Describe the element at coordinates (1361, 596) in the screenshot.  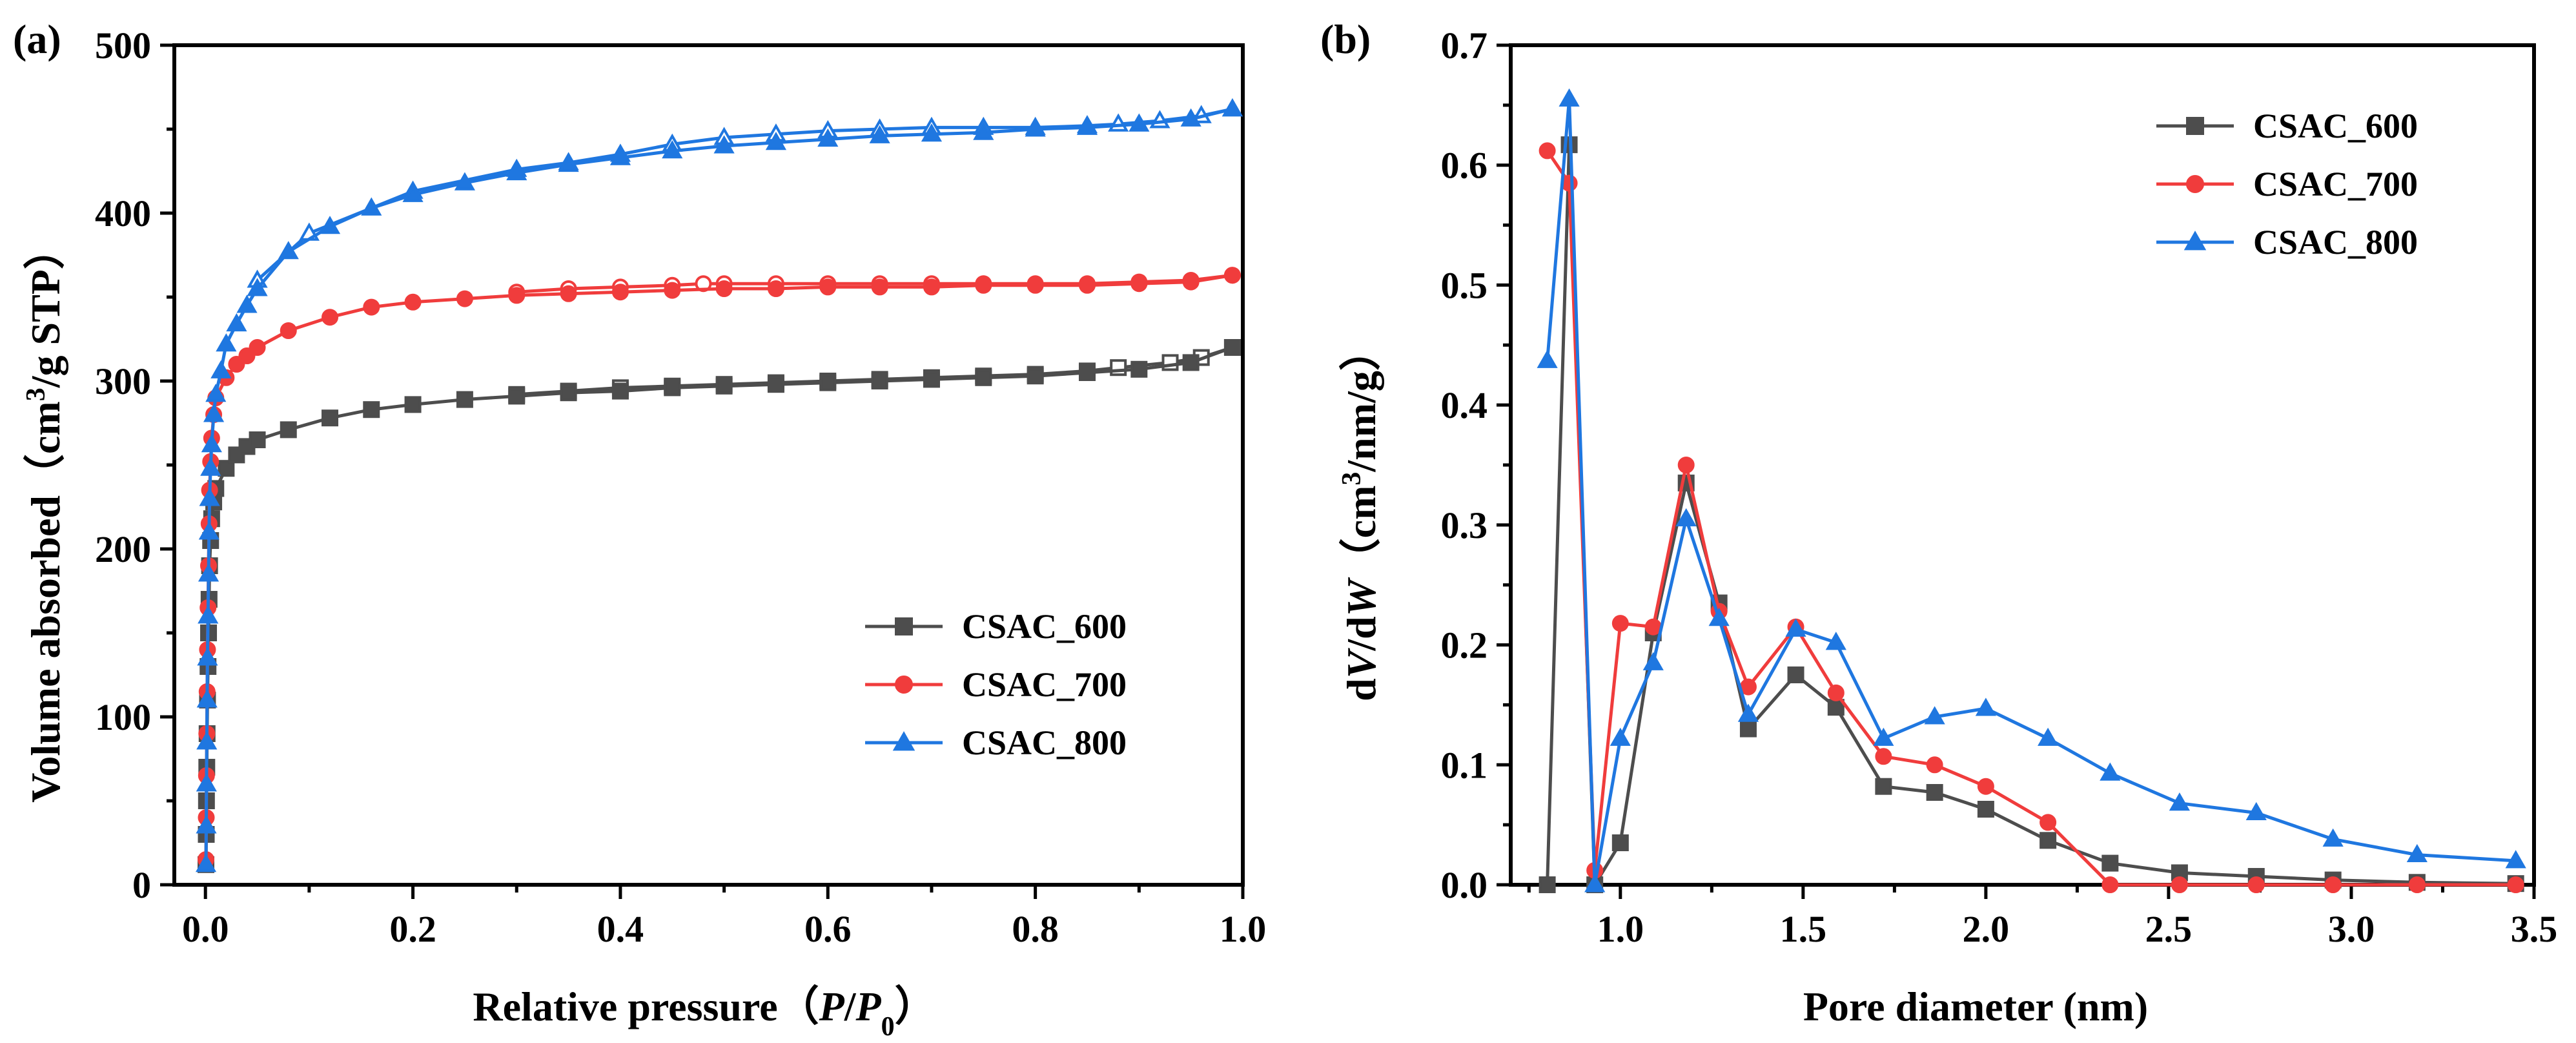
I see `axis-title-part: W` at that location.